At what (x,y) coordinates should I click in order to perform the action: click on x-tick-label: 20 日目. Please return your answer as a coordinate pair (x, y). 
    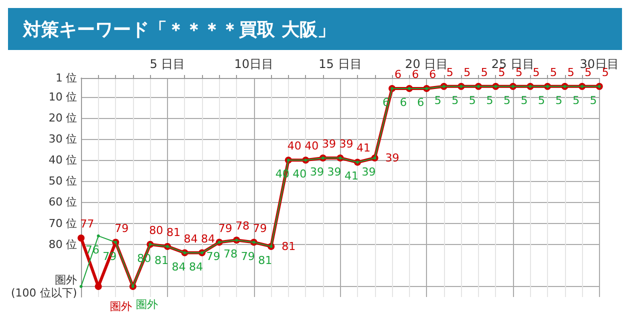
    Looking at the image, I should click on (426, 64).